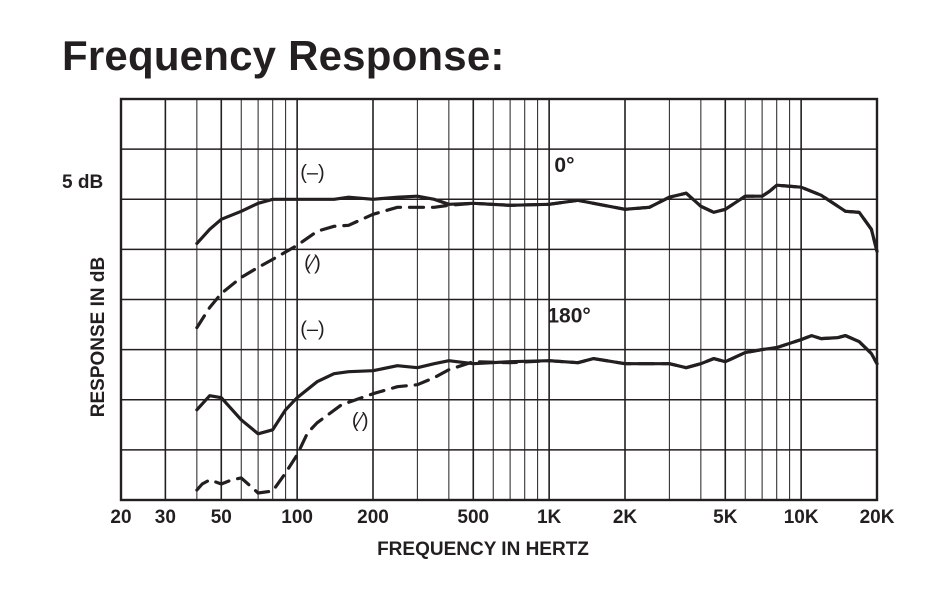 This screenshot has width=944, height=595. What do you see at coordinates (120, 517) in the screenshot?
I see `x-tick-label: 20` at bounding box center [120, 517].